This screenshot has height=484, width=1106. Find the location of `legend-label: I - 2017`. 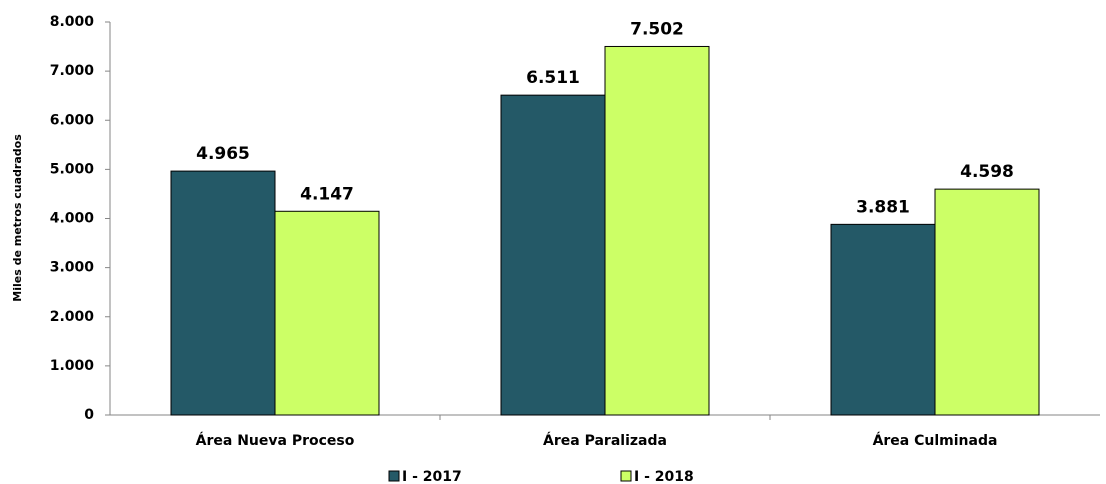

legend-label: I - 2017 is located at coordinates (432, 476).